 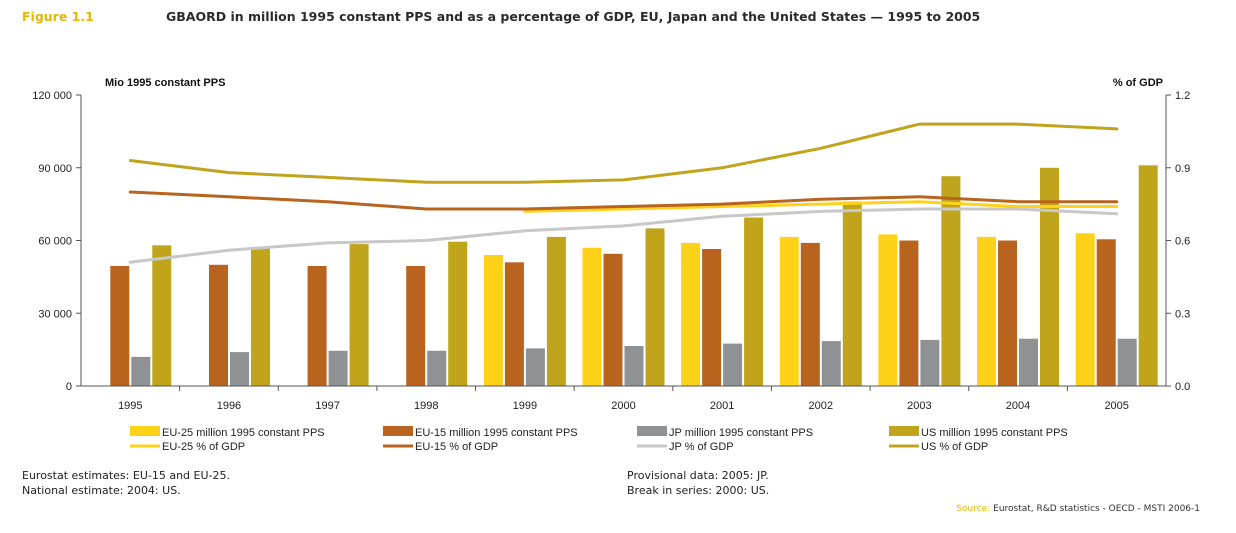 I want to click on x-tick-label-2005: 2005, so click(x=1116, y=406).